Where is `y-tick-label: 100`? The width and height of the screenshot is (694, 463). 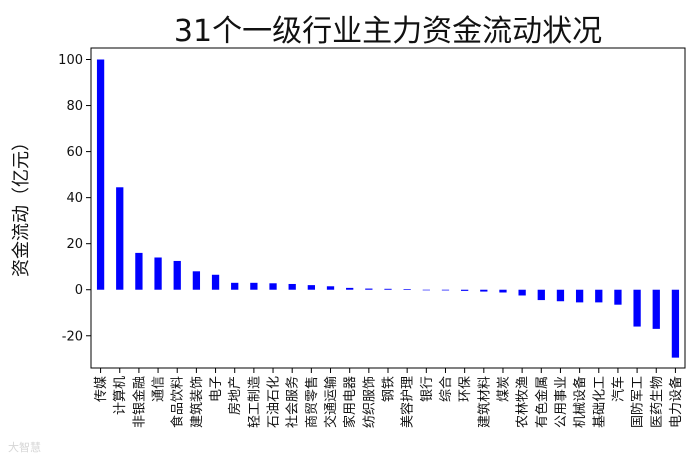 y-tick-label: 100 is located at coordinates (70, 60).